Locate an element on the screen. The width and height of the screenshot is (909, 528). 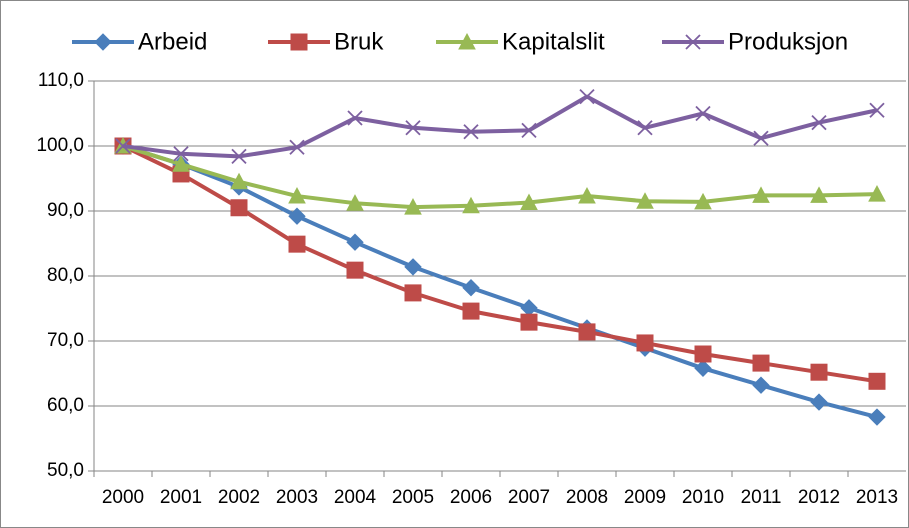
y-tick-label: 70,0 is located at coordinates (65, 340).